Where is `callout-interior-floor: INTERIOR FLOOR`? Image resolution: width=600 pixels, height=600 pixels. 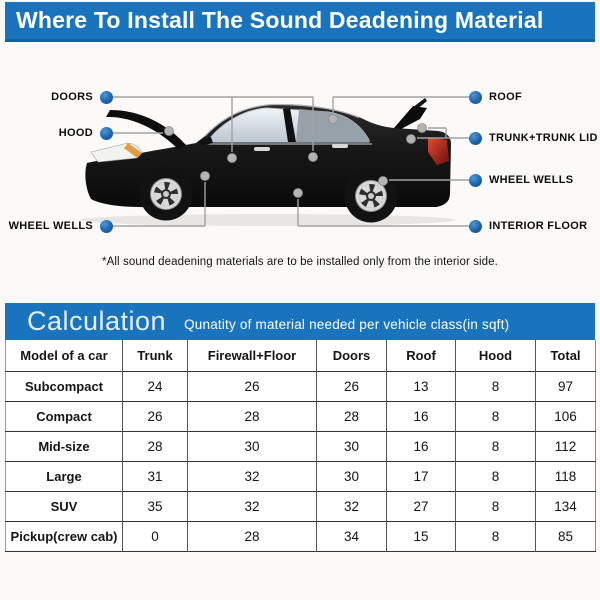 callout-interior-floor: INTERIOR FLOOR is located at coordinates (528, 226).